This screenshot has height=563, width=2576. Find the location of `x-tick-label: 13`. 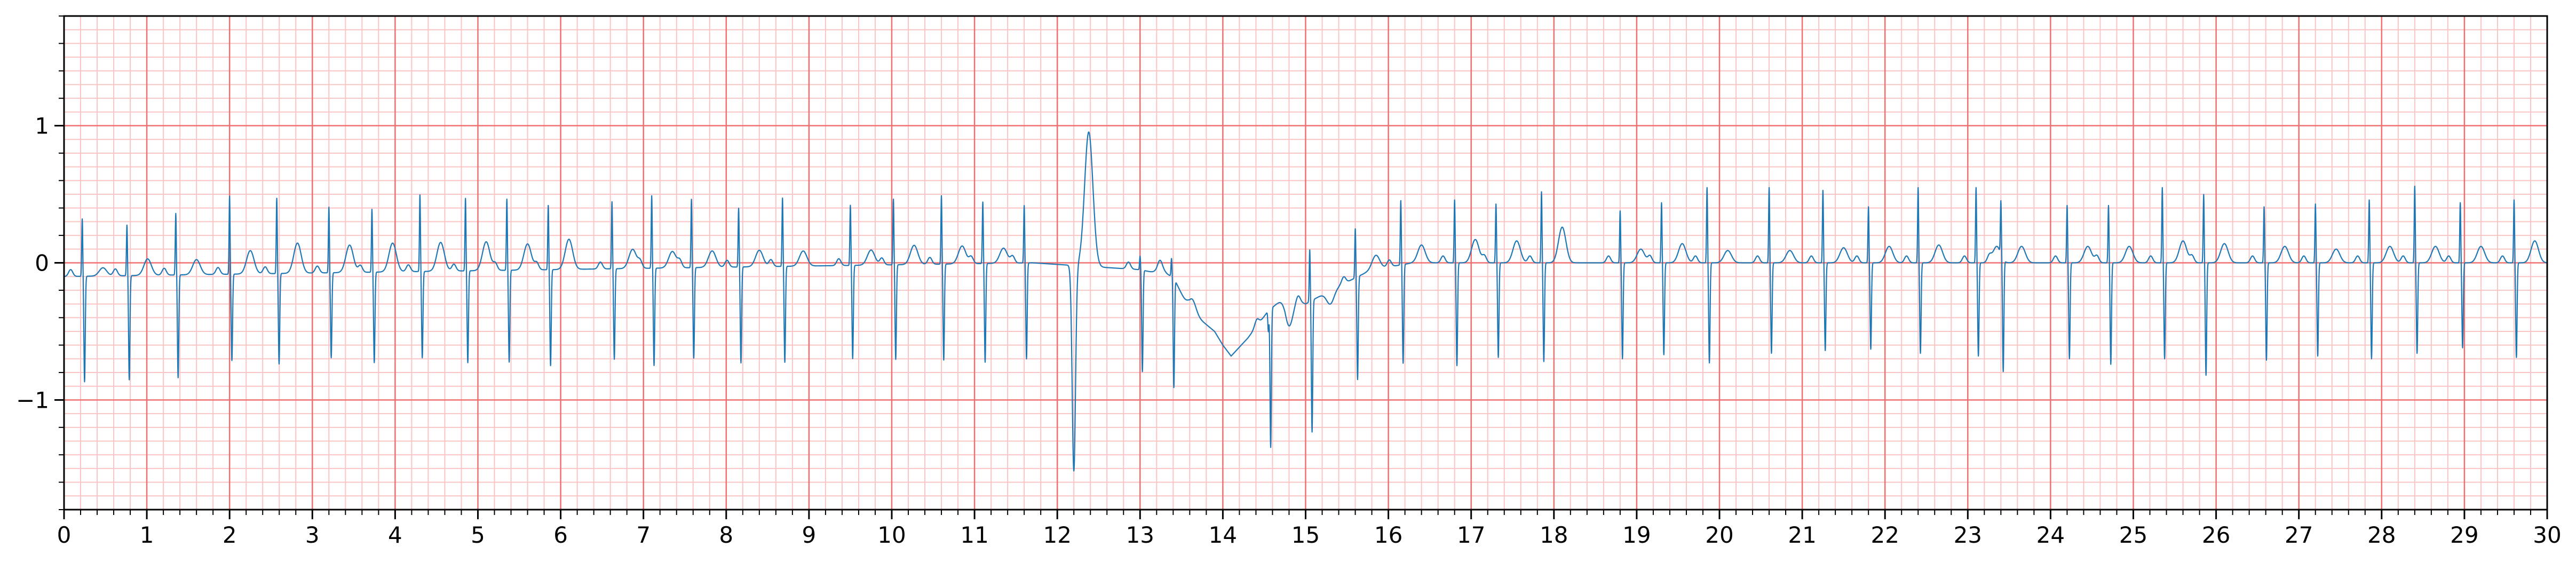

x-tick-label: 13 is located at coordinates (1140, 535).